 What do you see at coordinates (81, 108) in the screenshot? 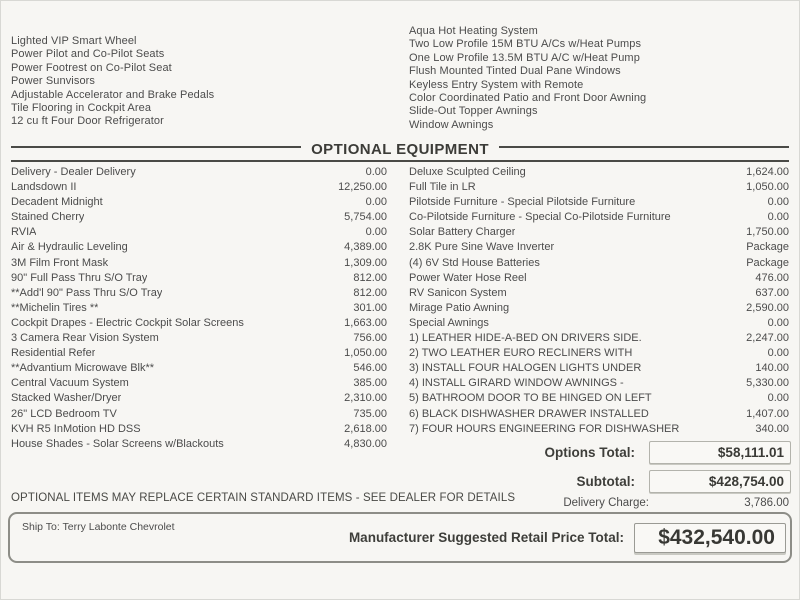
I see `standard-equipment-item: Tile Flooring in Cockpit Area` at bounding box center [81, 108].